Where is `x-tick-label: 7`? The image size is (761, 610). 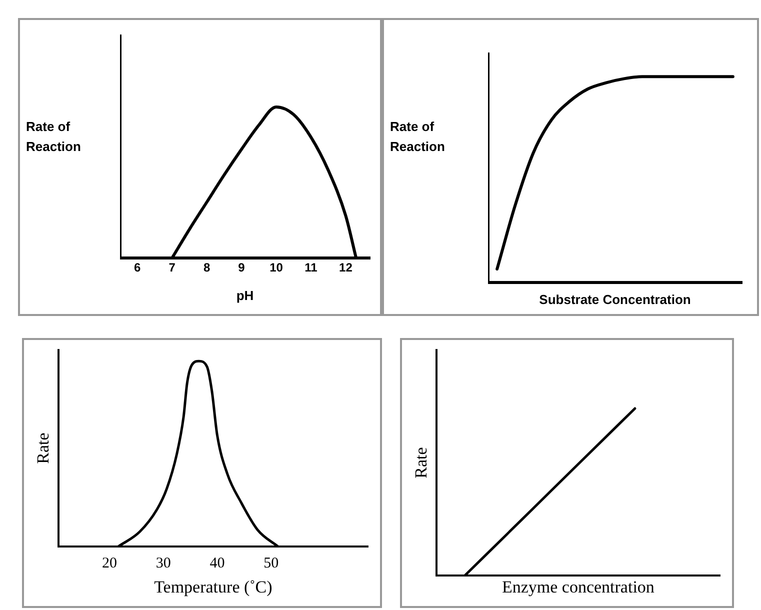 x-tick-label: 7 is located at coordinates (172, 267).